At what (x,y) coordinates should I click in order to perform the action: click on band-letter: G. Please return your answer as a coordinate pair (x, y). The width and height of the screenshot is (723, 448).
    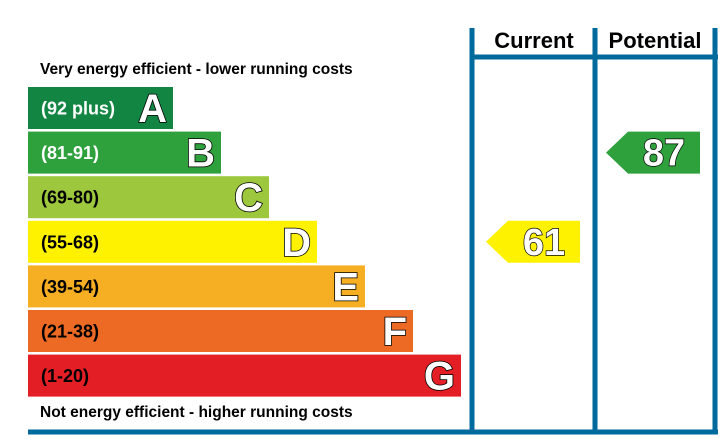
    Looking at the image, I should click on (439, 377).